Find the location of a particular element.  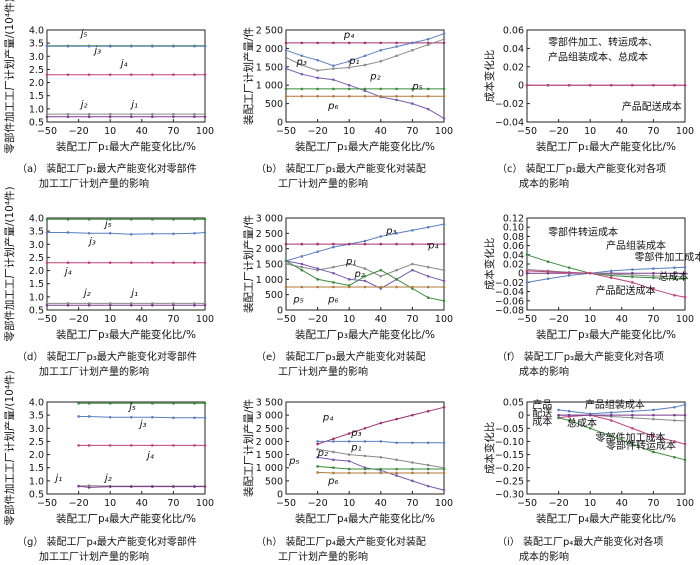

y-tick-label: 2.0 is located at coordinates (36, 271).